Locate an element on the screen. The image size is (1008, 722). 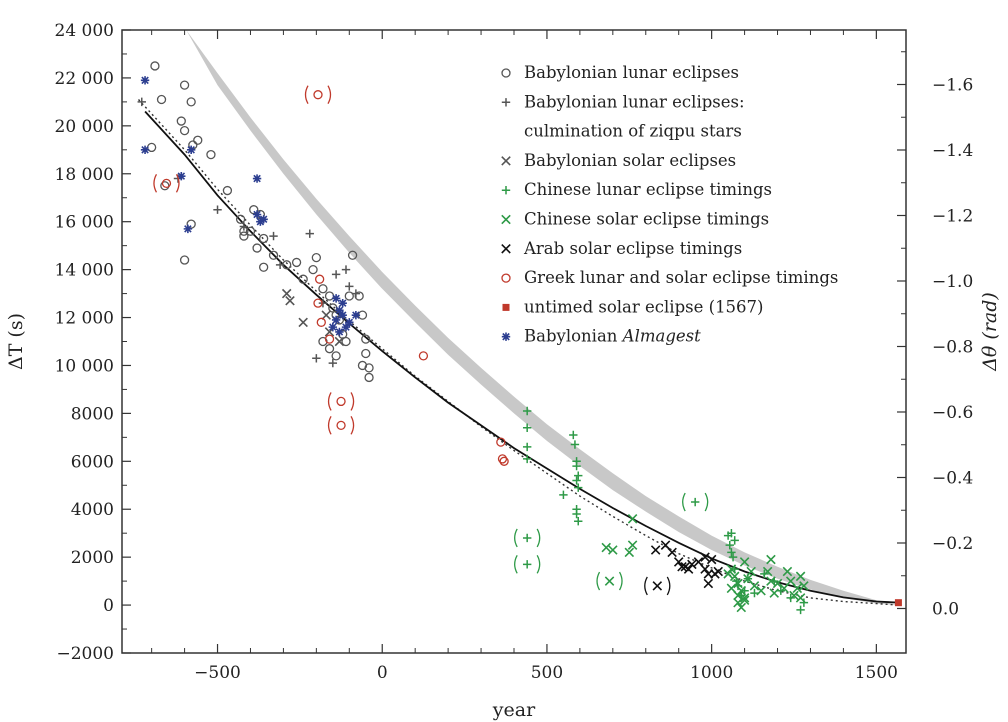
legend-item: Babylonian lunar eclipses: is located at coordinates (623, 101).